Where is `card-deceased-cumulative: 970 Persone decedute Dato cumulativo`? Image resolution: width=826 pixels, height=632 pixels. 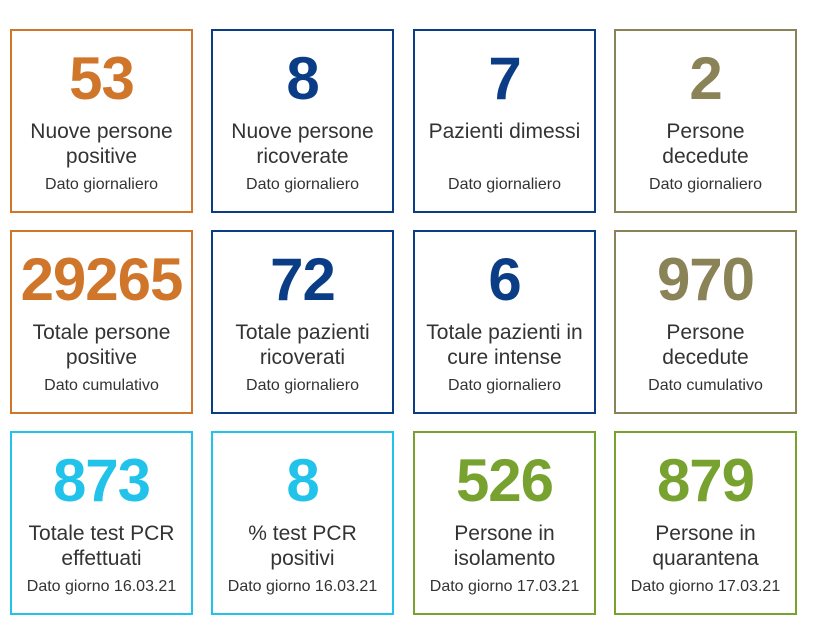
card-deceased-cumulative: 970 Persone decedute Dato cumulativo is located at coordinates (705, 322).